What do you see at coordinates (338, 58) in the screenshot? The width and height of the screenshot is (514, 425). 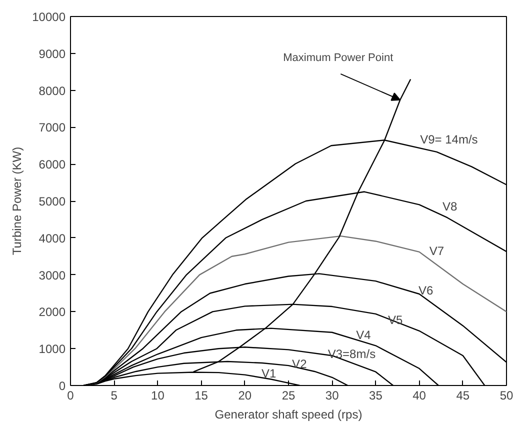 I see `annotation: Maximum Power Point` at bounding box center [338, 58].